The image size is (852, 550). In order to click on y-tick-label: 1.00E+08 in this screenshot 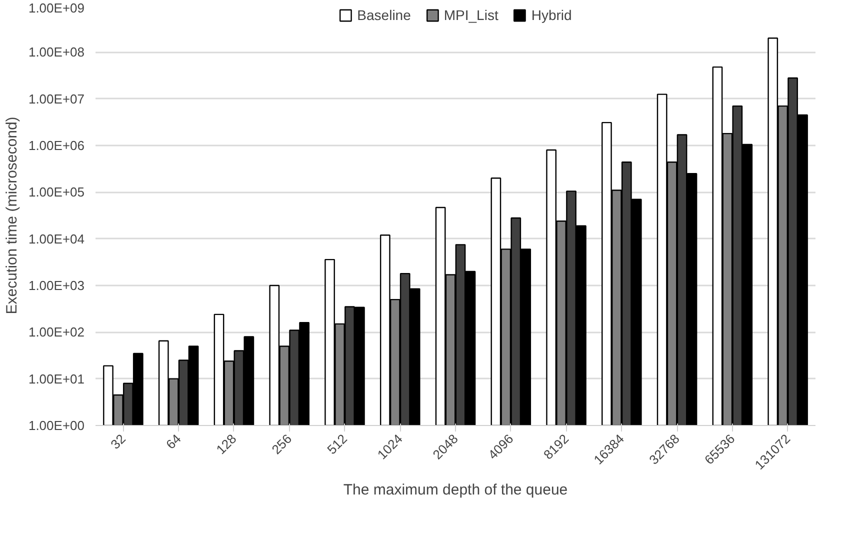, I will do `click(56, 52)`.